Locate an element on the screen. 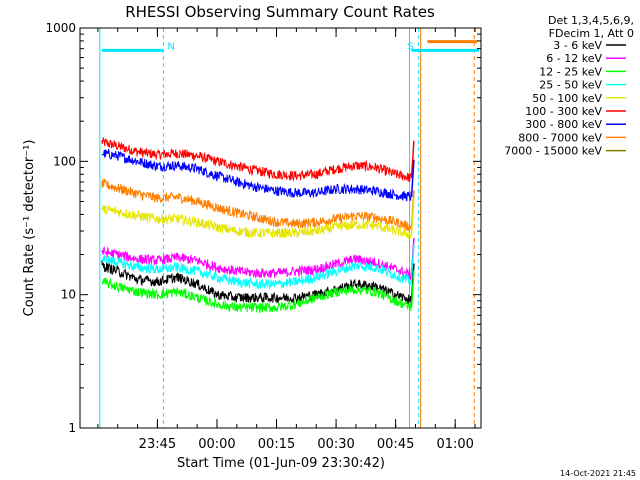 The height and width of the screenshot is (480, 640). y-tick-label: 100 is located at coordinates (64, 161).